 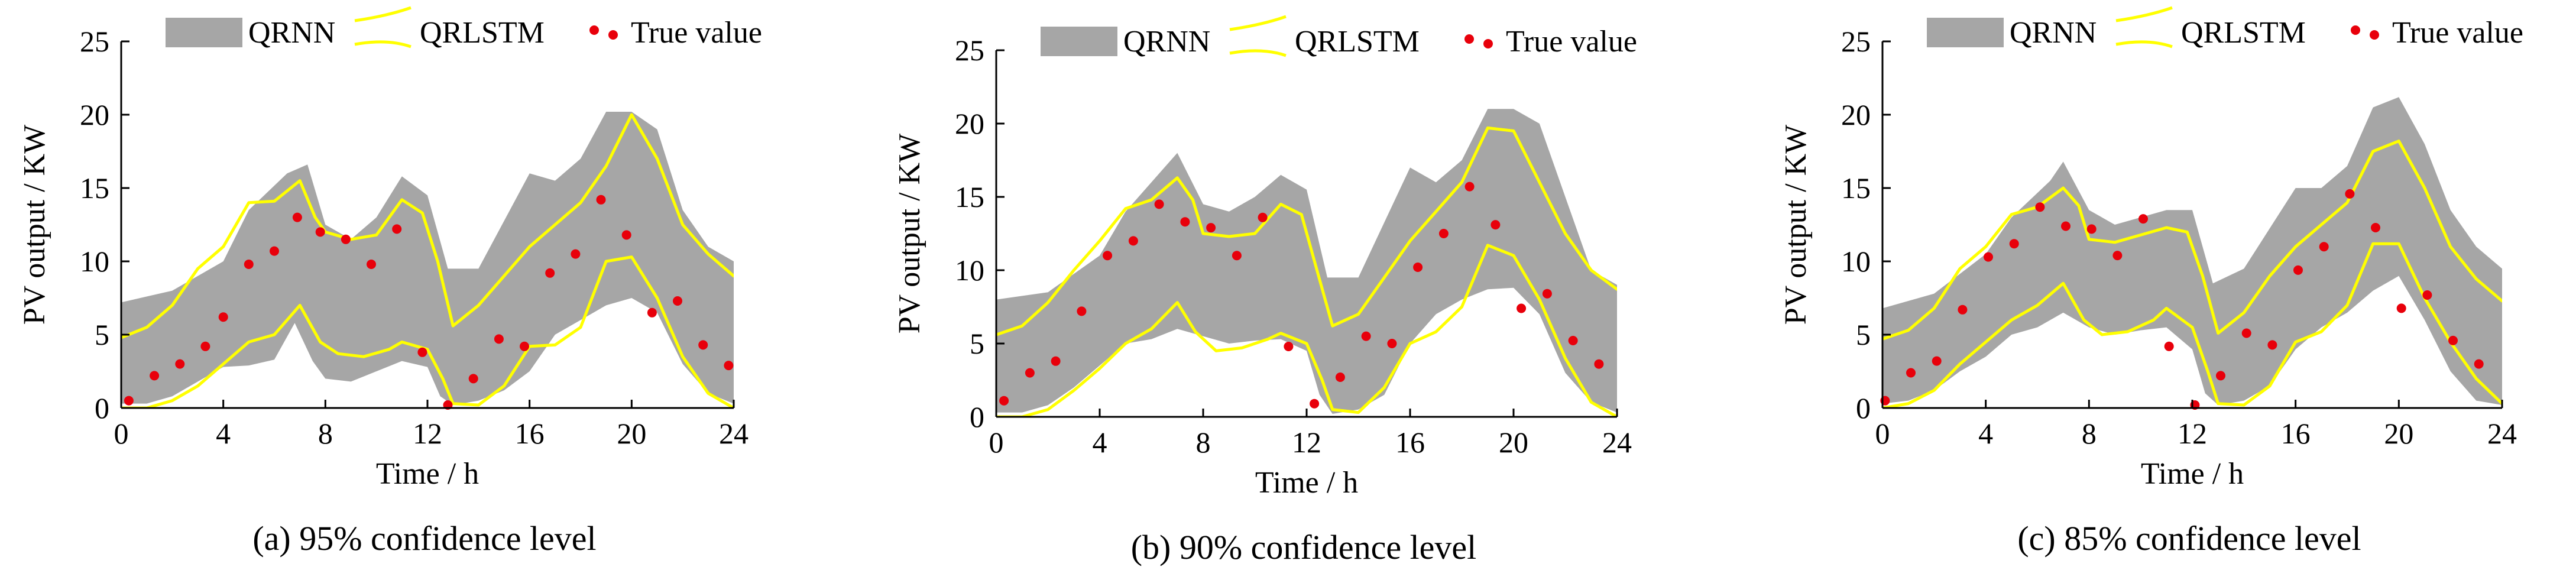 What do you see at coordinates (969, 196) in the screenshot?
I see `y-tick-label: 15` at bounding box center [969, 196].